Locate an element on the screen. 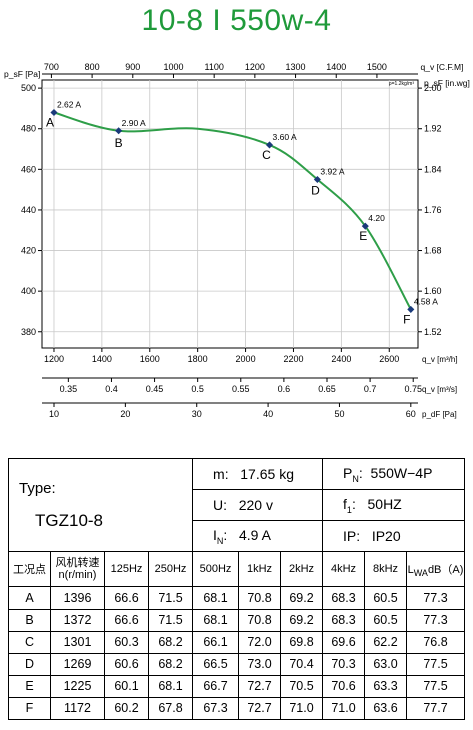 The height and width of the screenshot is (730, 473). noise-cell: 69.8 is located at coordinates (302, 642).